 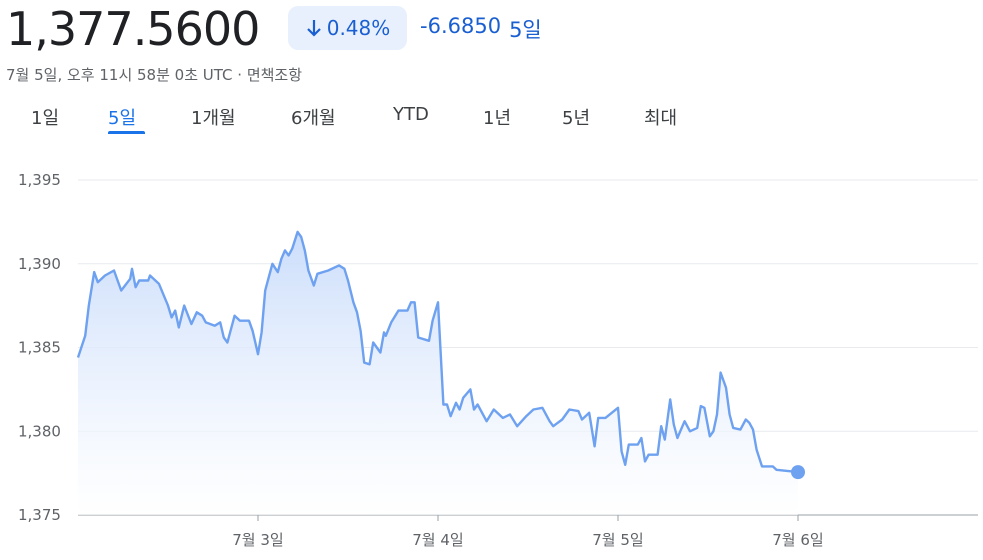 What do you see at coordinates (45, 118) in the screenshot?
I see `range-tab: 1일` at bounding box center [45, 118].